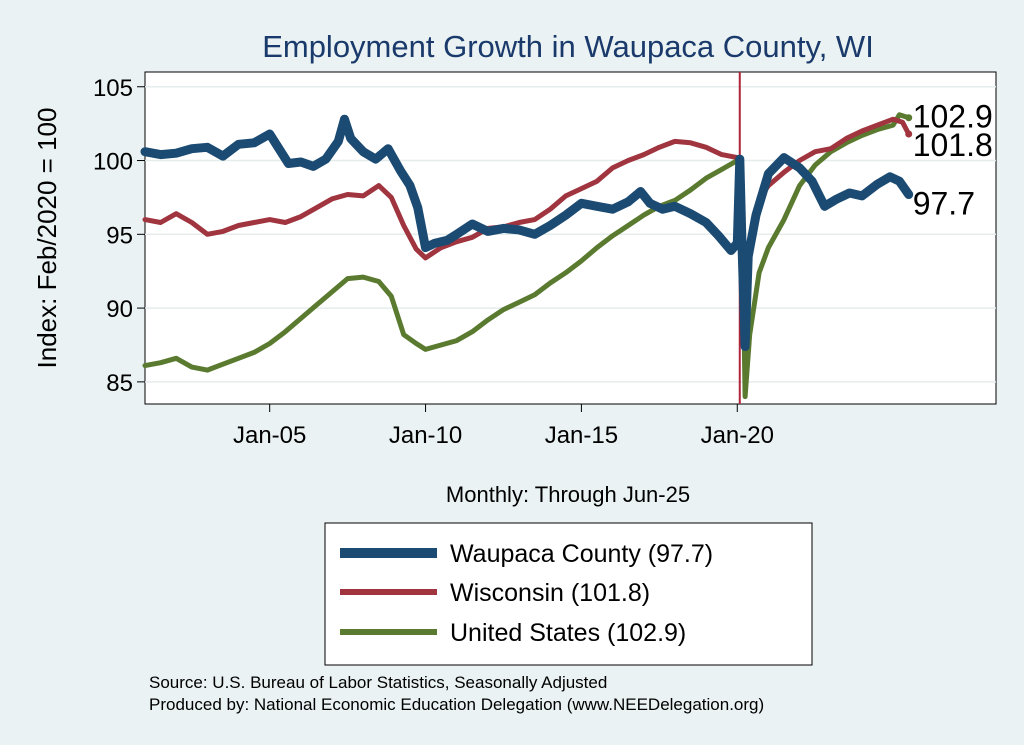  Describe the element at coordinates (119, 235) in the screenshot. I see `y-tick-label: 95` at that location.